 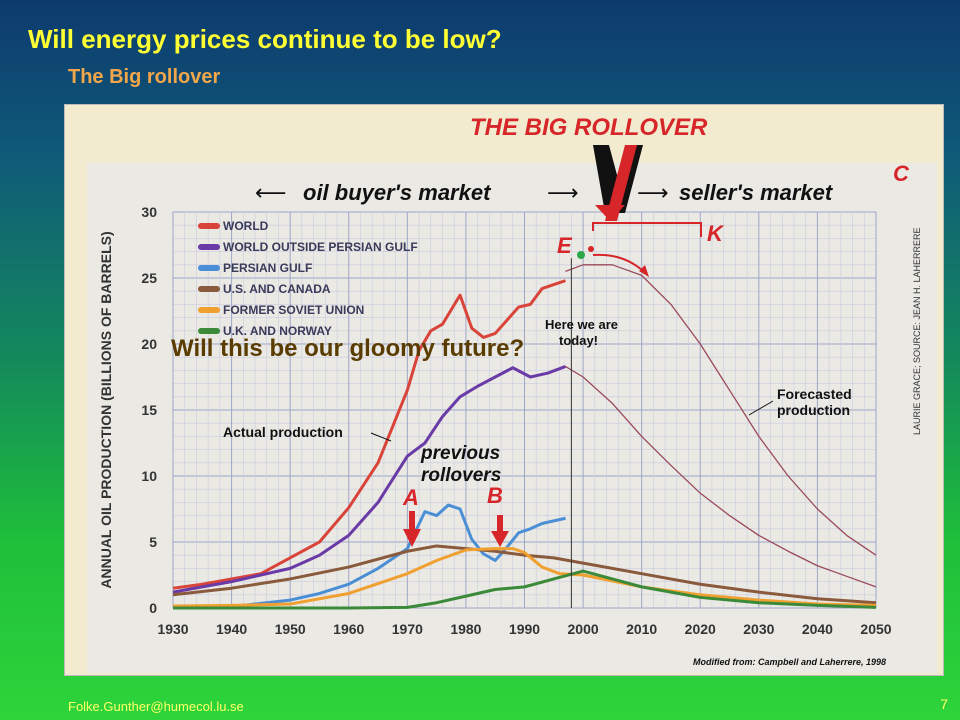 What do you see at coordinates (817, 629) in the screenshot?
I see `x-tick-label: 2040` at bounding box center [817, 629].